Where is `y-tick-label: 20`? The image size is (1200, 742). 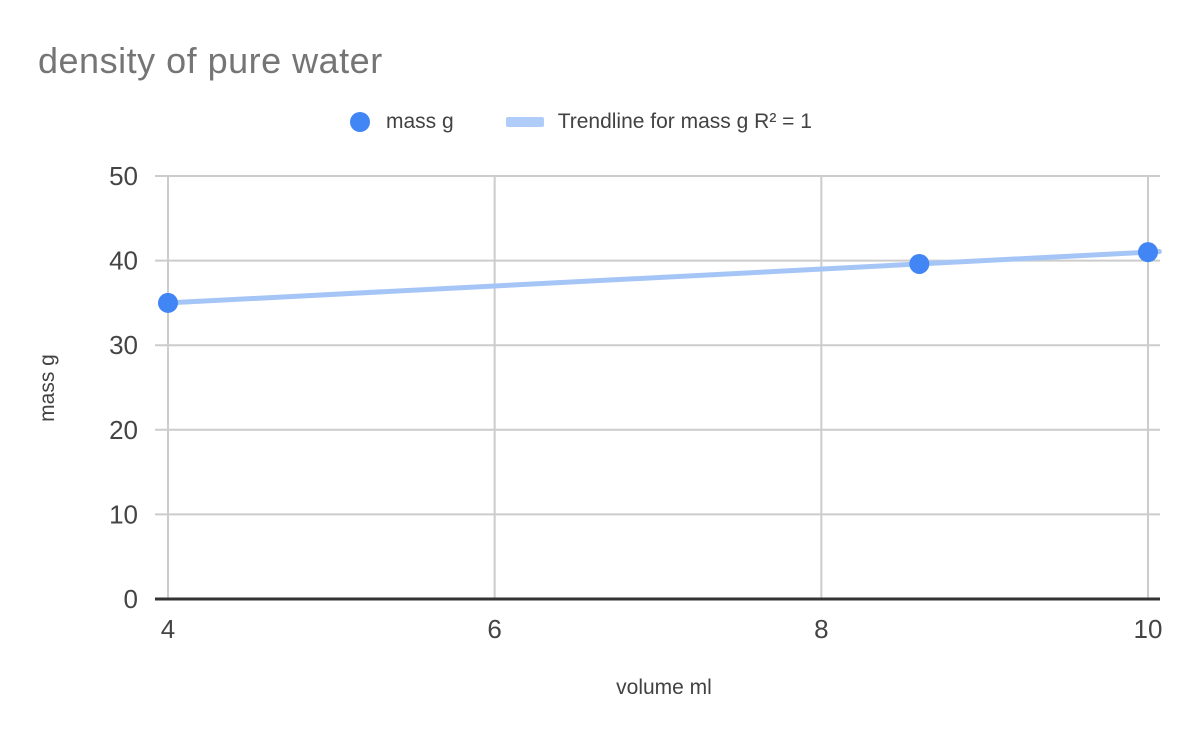 y-tick-label: 20 is located at coordinates (123, 430).